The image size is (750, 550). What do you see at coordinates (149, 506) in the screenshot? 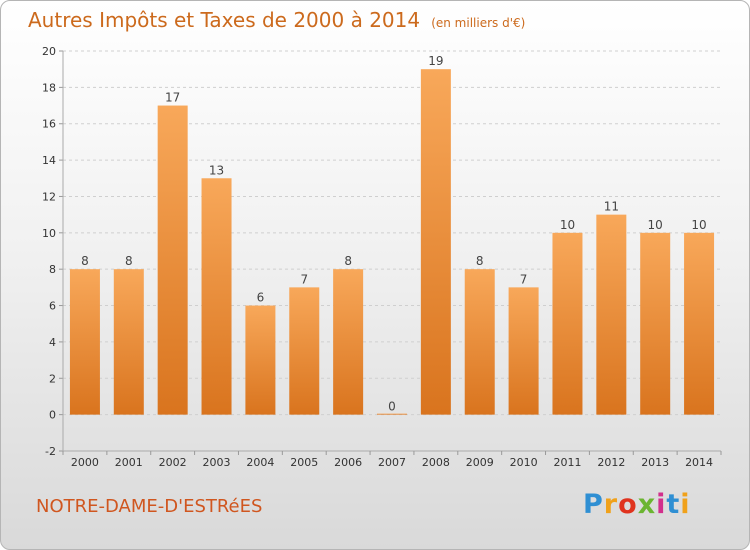
I see `commune-name: NOTRE-DAME-D'ESTRéES` at bounding box center [149, 506].